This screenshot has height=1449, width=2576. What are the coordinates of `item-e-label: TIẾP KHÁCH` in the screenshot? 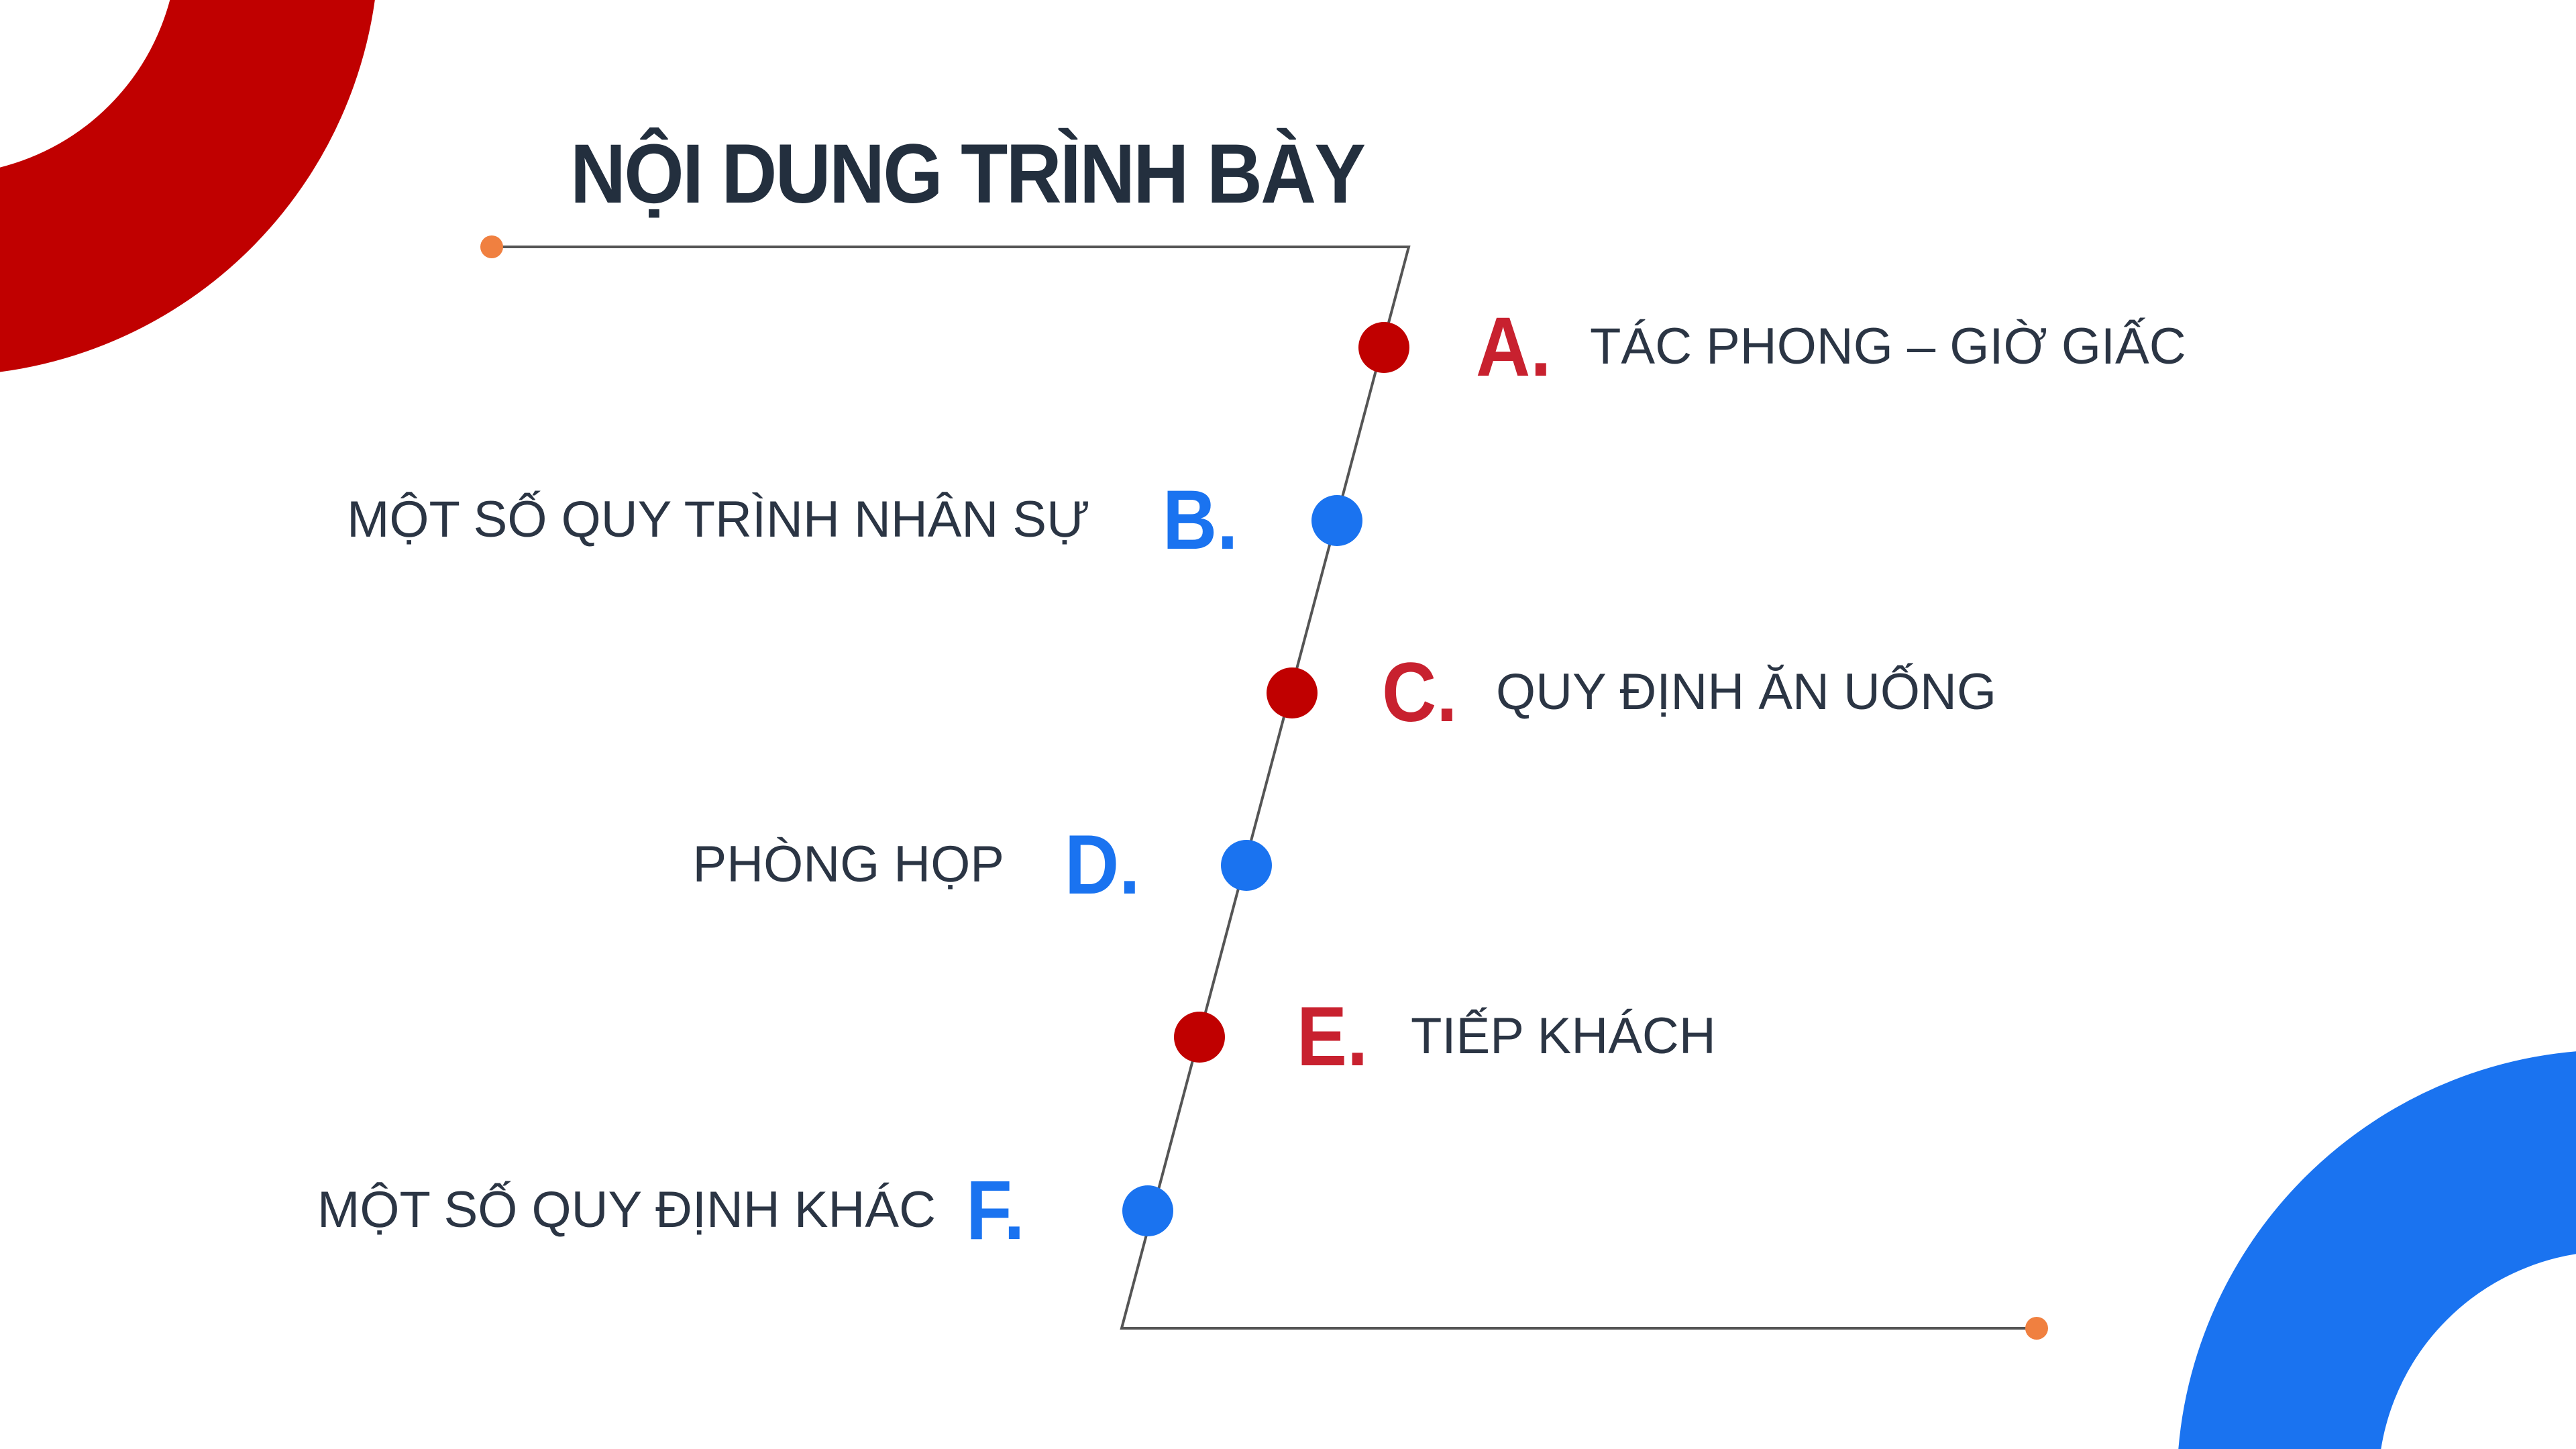 It's located at (1563, 1036).